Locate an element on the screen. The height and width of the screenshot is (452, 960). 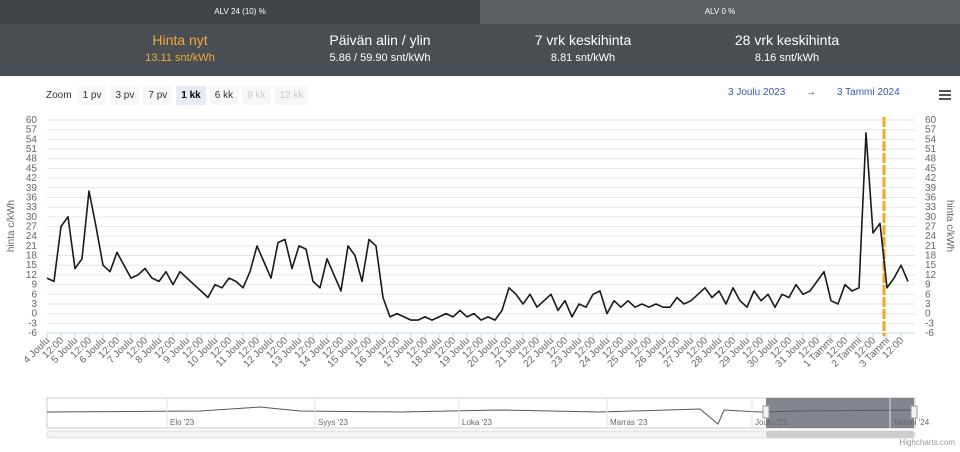
stat: Hinta nyt 13.11 snt/kWh is located at coordinates (180, 48).